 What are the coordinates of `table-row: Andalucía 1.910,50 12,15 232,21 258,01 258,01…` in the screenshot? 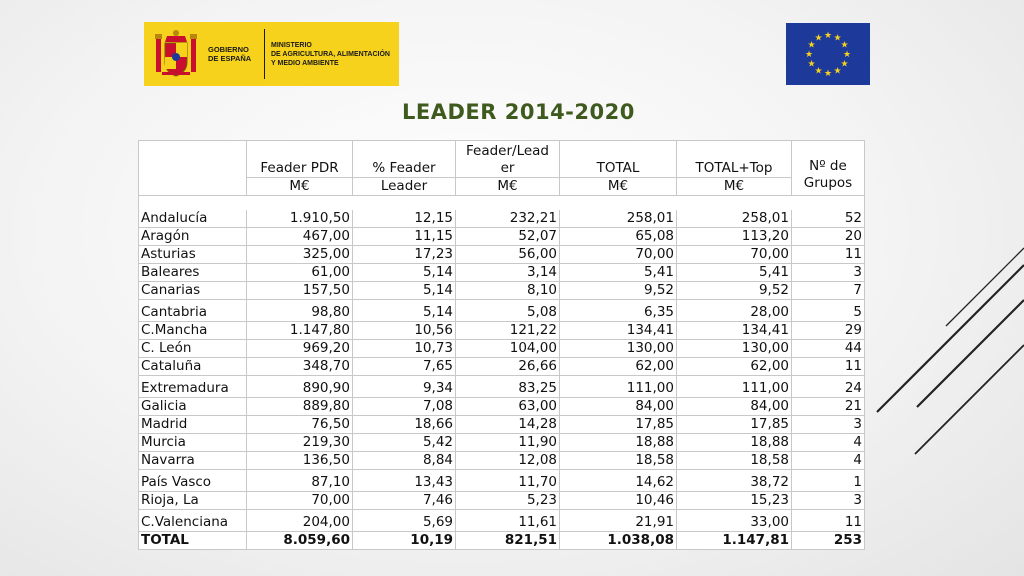 It's located at (501, 219).